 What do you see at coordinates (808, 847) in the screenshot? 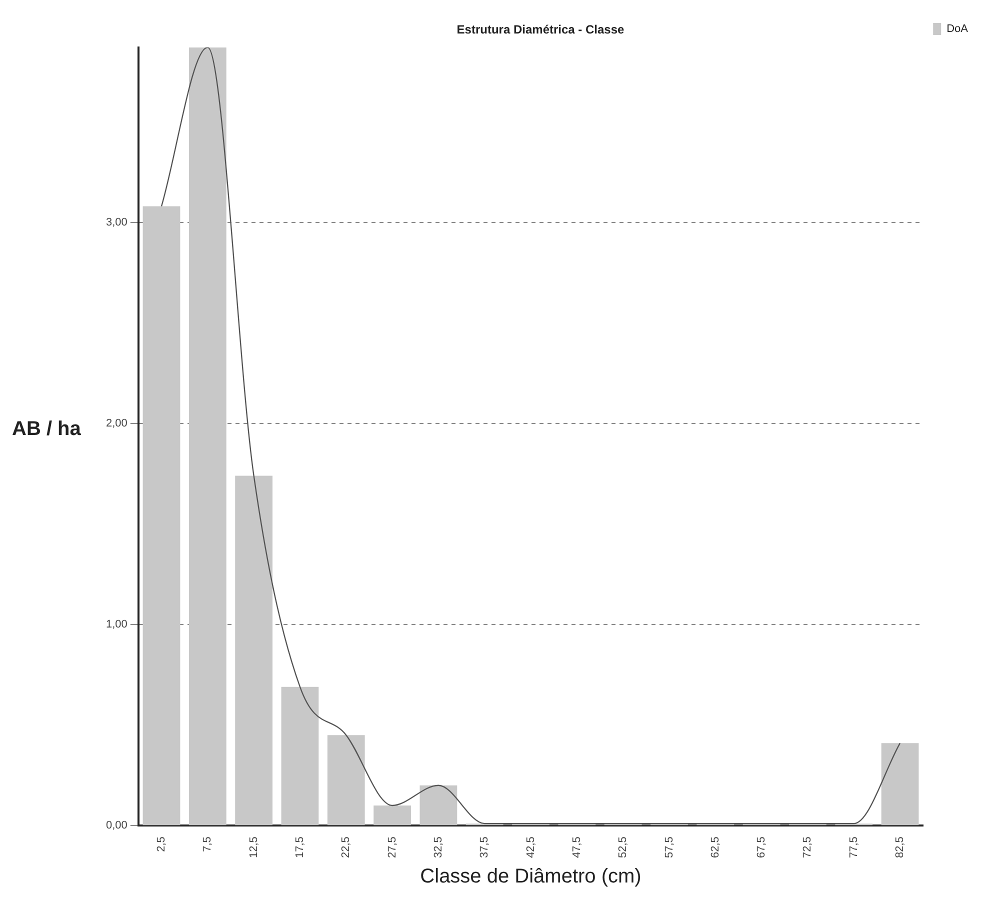
I see `x-tick-label: 72,5` at bounding box center [808, 847].